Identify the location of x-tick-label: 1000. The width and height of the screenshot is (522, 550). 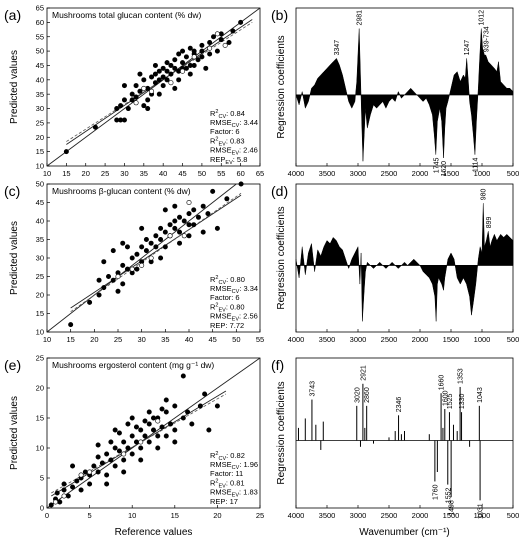
(482, 339).